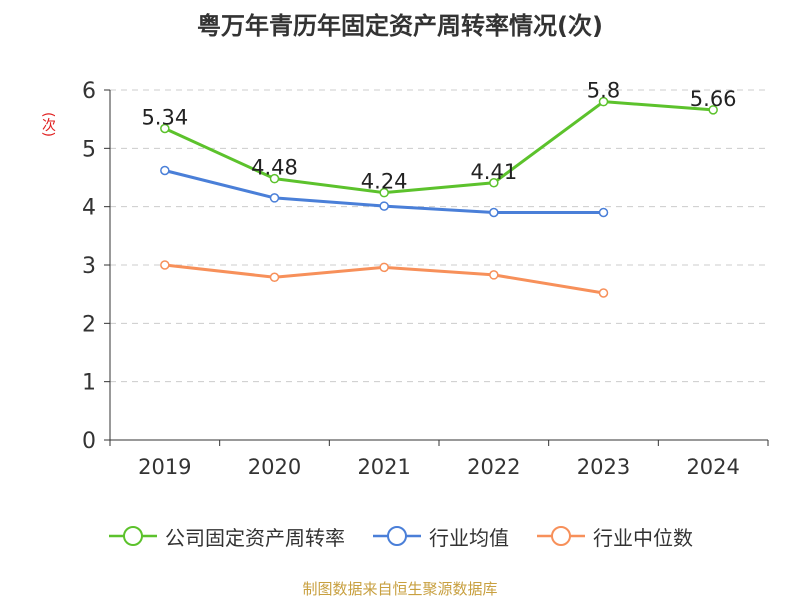 The image size is (800, 600). I want to click on data-label: 5.34, so click(164, 118).